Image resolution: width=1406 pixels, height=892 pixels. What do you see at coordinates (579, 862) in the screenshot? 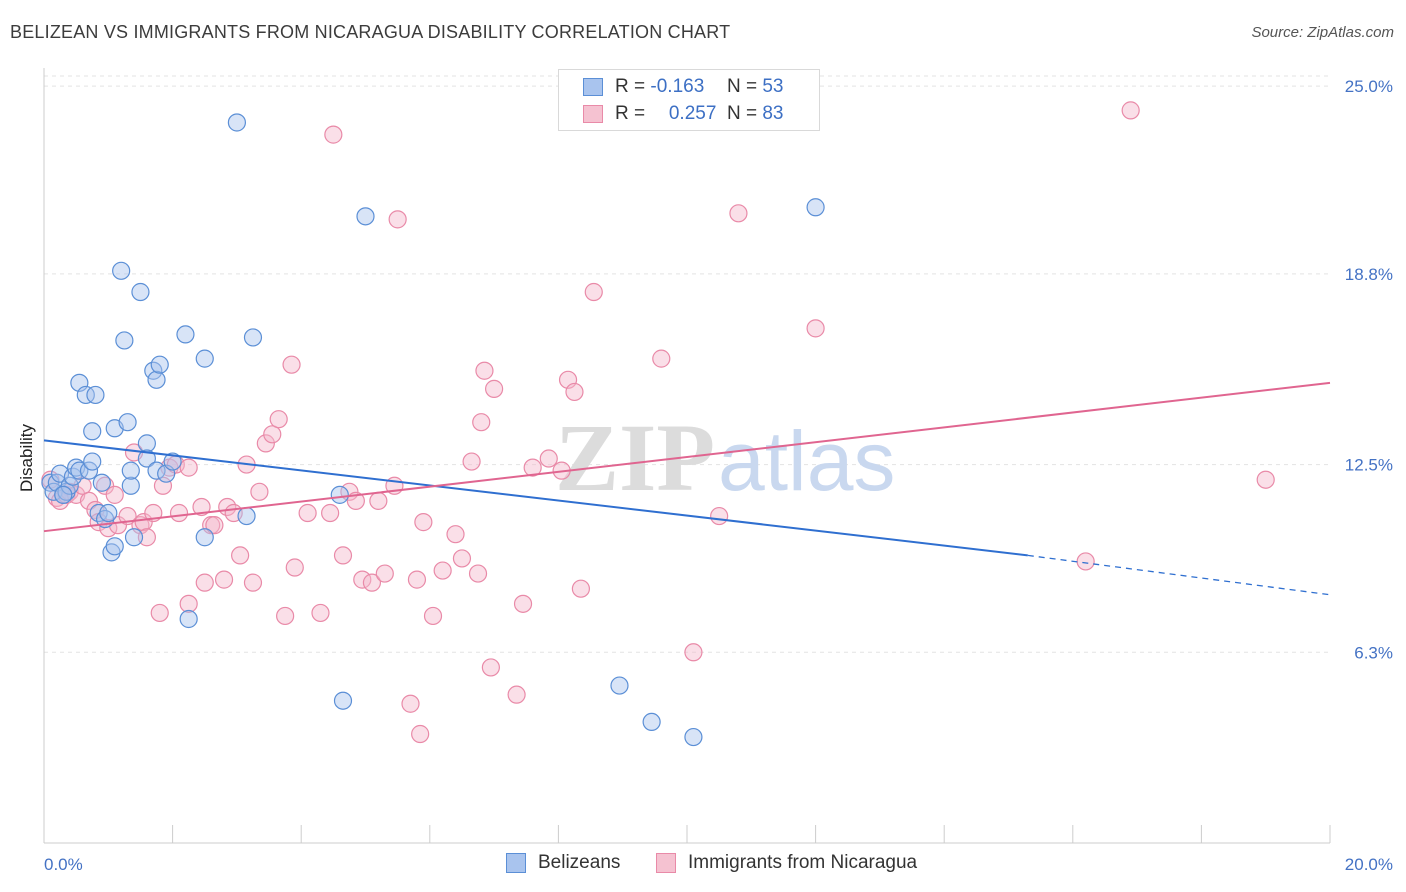
I see `bottom-legend-label-belizeans: Belizeans` at bounding box center [579, 862].